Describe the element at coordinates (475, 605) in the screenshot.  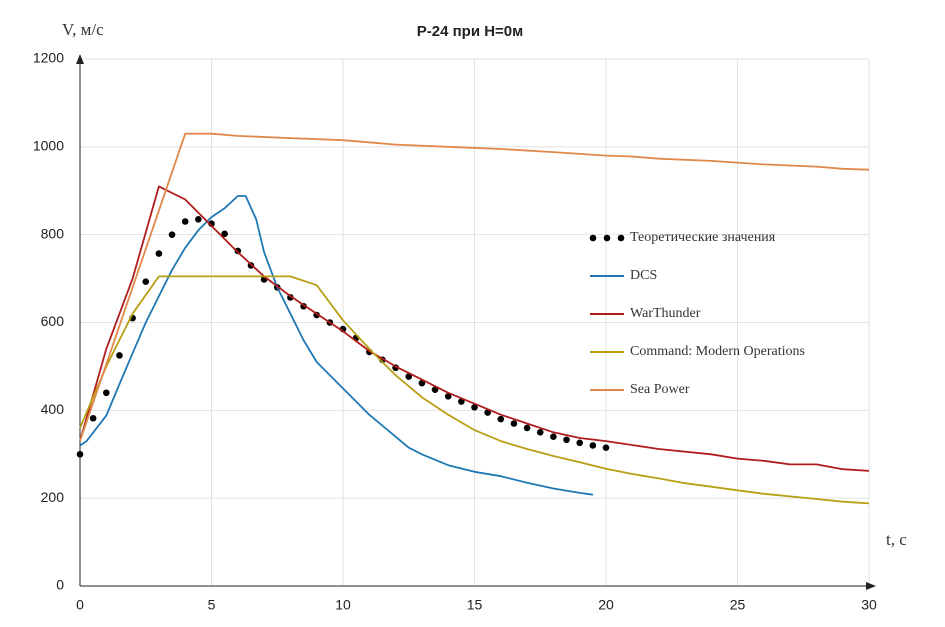
I see `x-tick-label: 15` at that location.